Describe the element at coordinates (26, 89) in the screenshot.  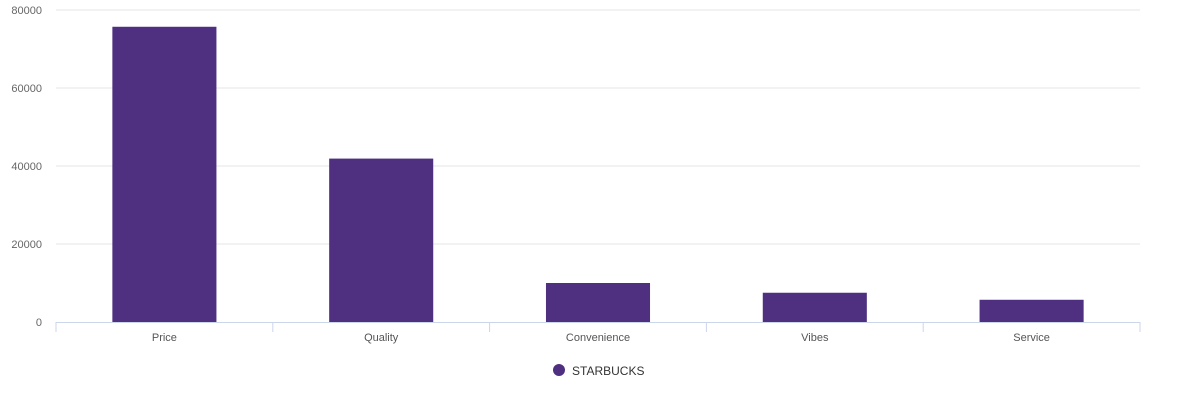
I see `y-tick-label: 60000` at that location.